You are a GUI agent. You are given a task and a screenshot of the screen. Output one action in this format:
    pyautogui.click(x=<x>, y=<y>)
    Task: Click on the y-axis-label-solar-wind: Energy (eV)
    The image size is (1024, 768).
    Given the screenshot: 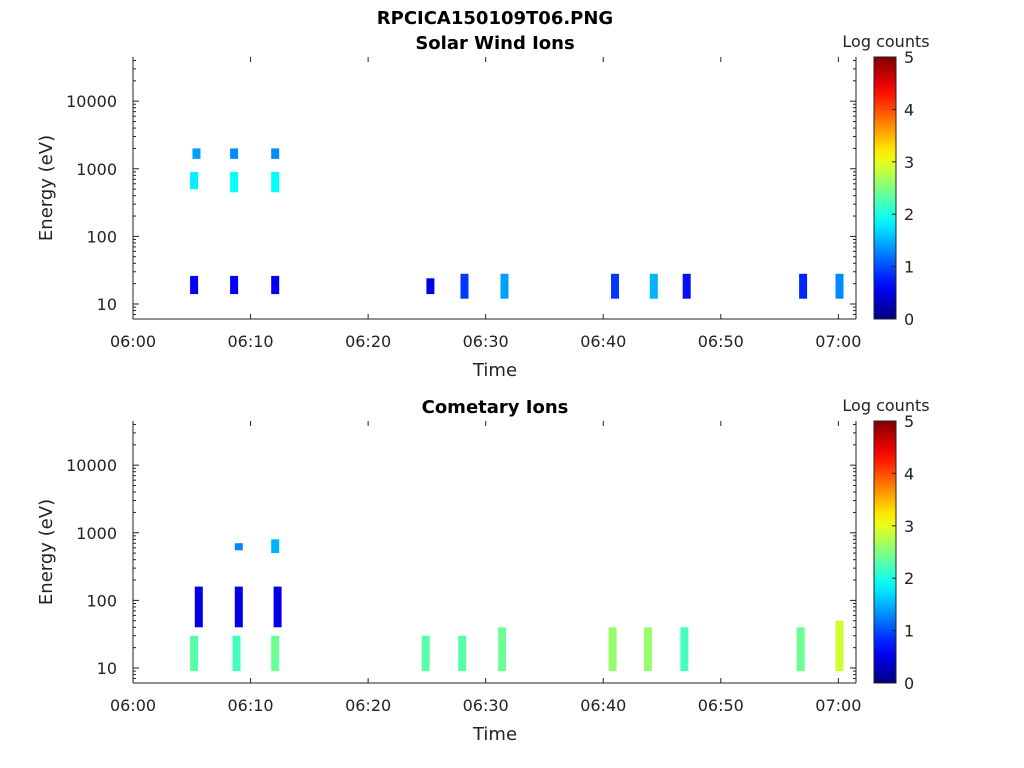 What is the action you would take?
    pyautogui.click(x=46, y=188)
    